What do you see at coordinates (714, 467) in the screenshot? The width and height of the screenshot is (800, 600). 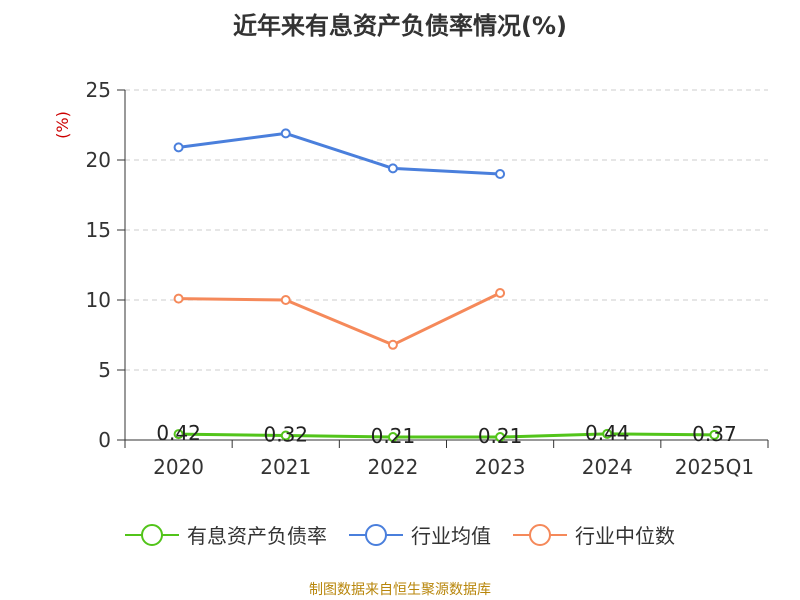 I see `x-tick-label: 2025Q1` at bounding box center [714, 467].